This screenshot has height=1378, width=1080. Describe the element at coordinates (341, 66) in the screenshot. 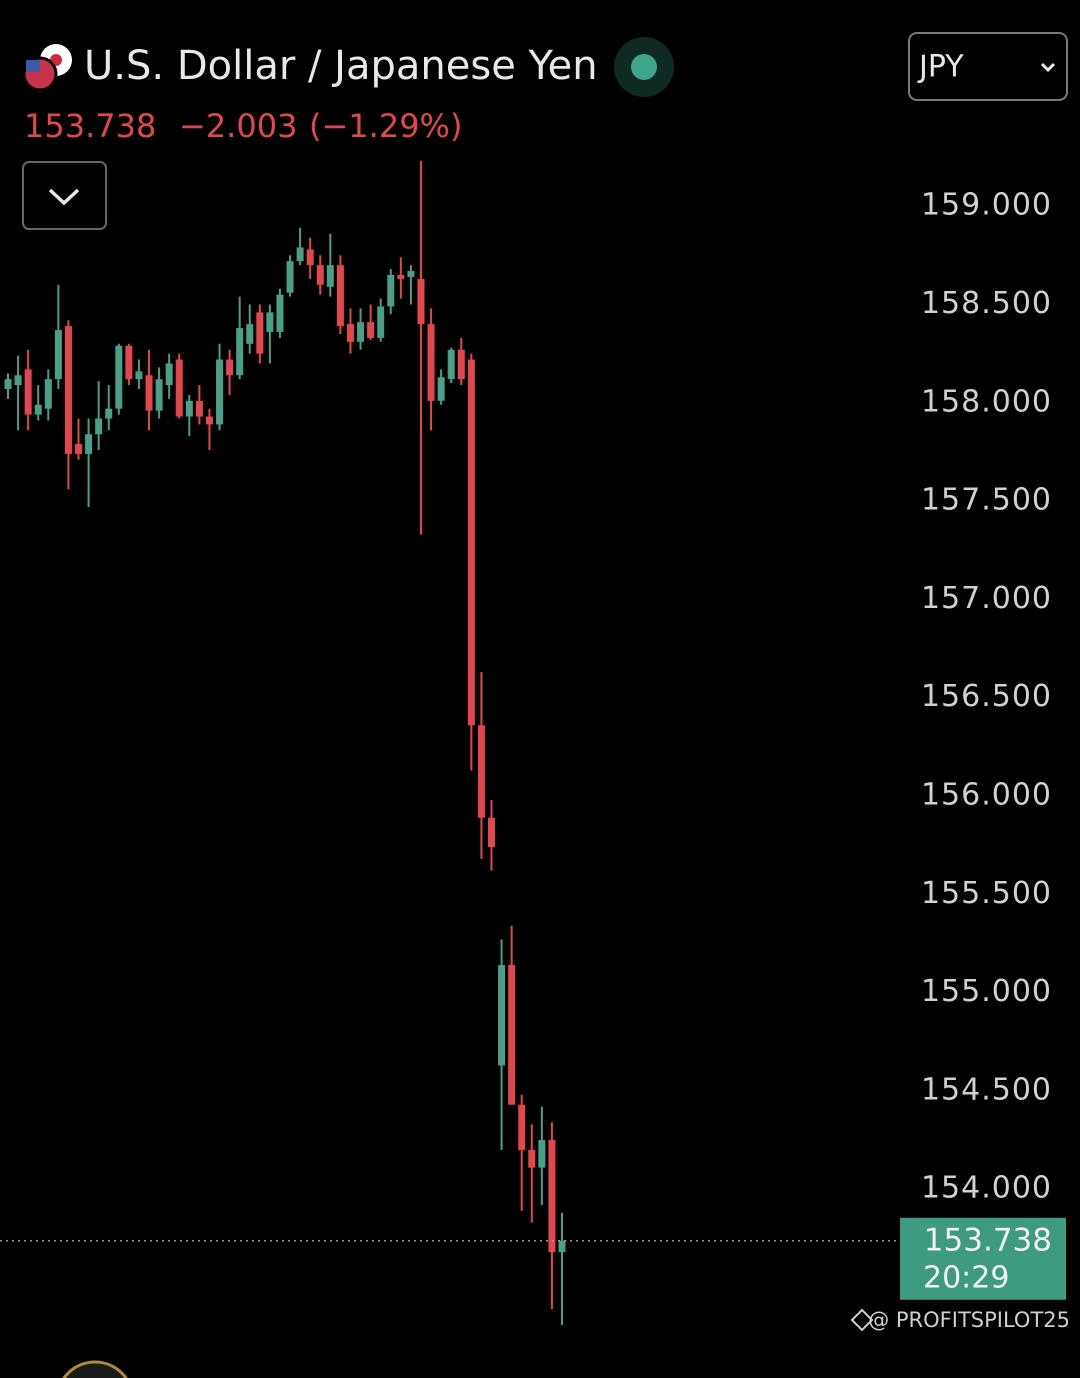

I see `symbol-title: U.S. Dollar / Japanese Yen` at that location.